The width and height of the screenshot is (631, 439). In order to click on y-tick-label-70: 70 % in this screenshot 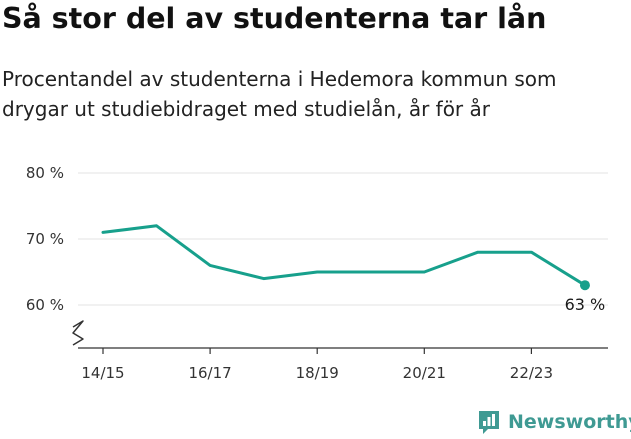, I will do `click(45, 239)`.